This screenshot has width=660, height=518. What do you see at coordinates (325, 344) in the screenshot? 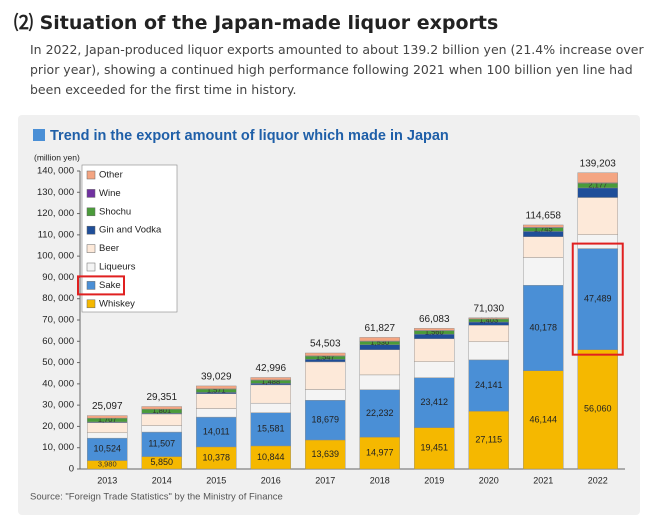
I see `total-label: 54,503` at bounding box center [325, 344].